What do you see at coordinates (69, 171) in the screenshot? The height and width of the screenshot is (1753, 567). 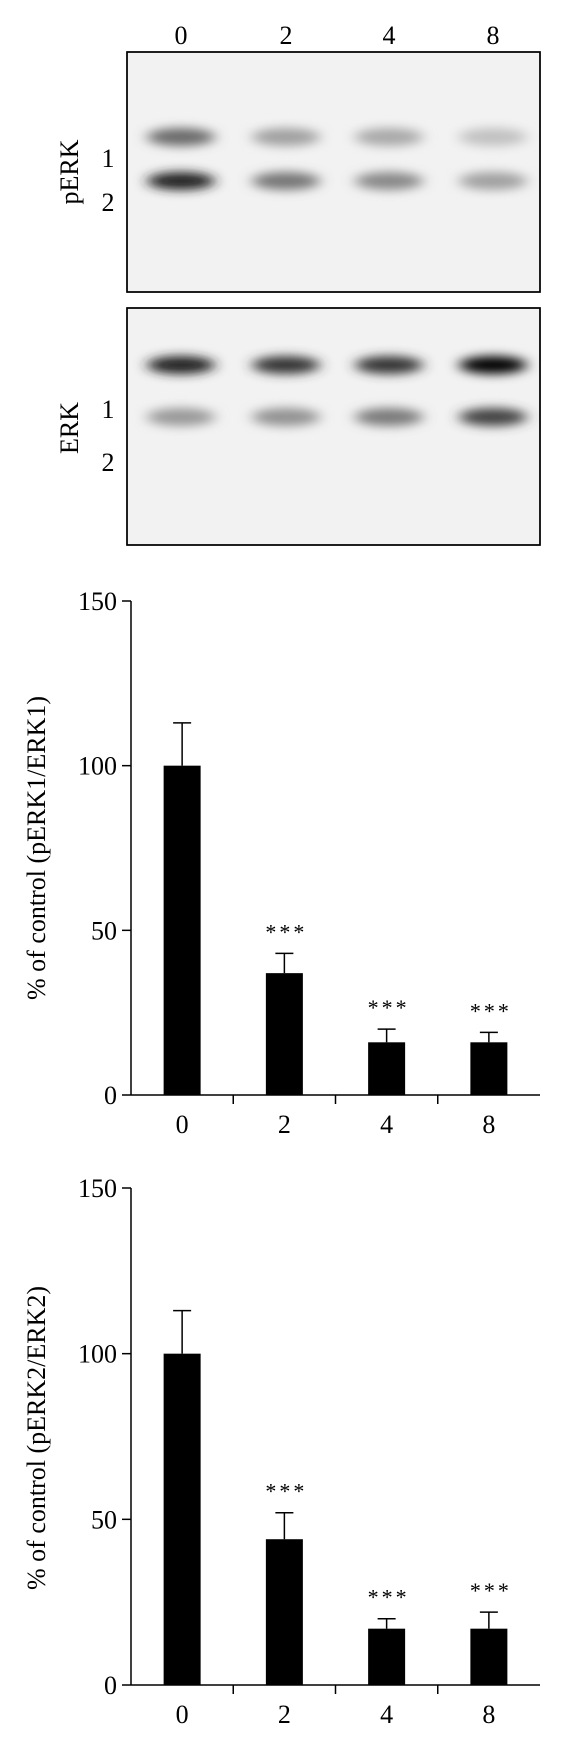 I see `perk-blot-title: pERK` at bounding box center [69, 171].